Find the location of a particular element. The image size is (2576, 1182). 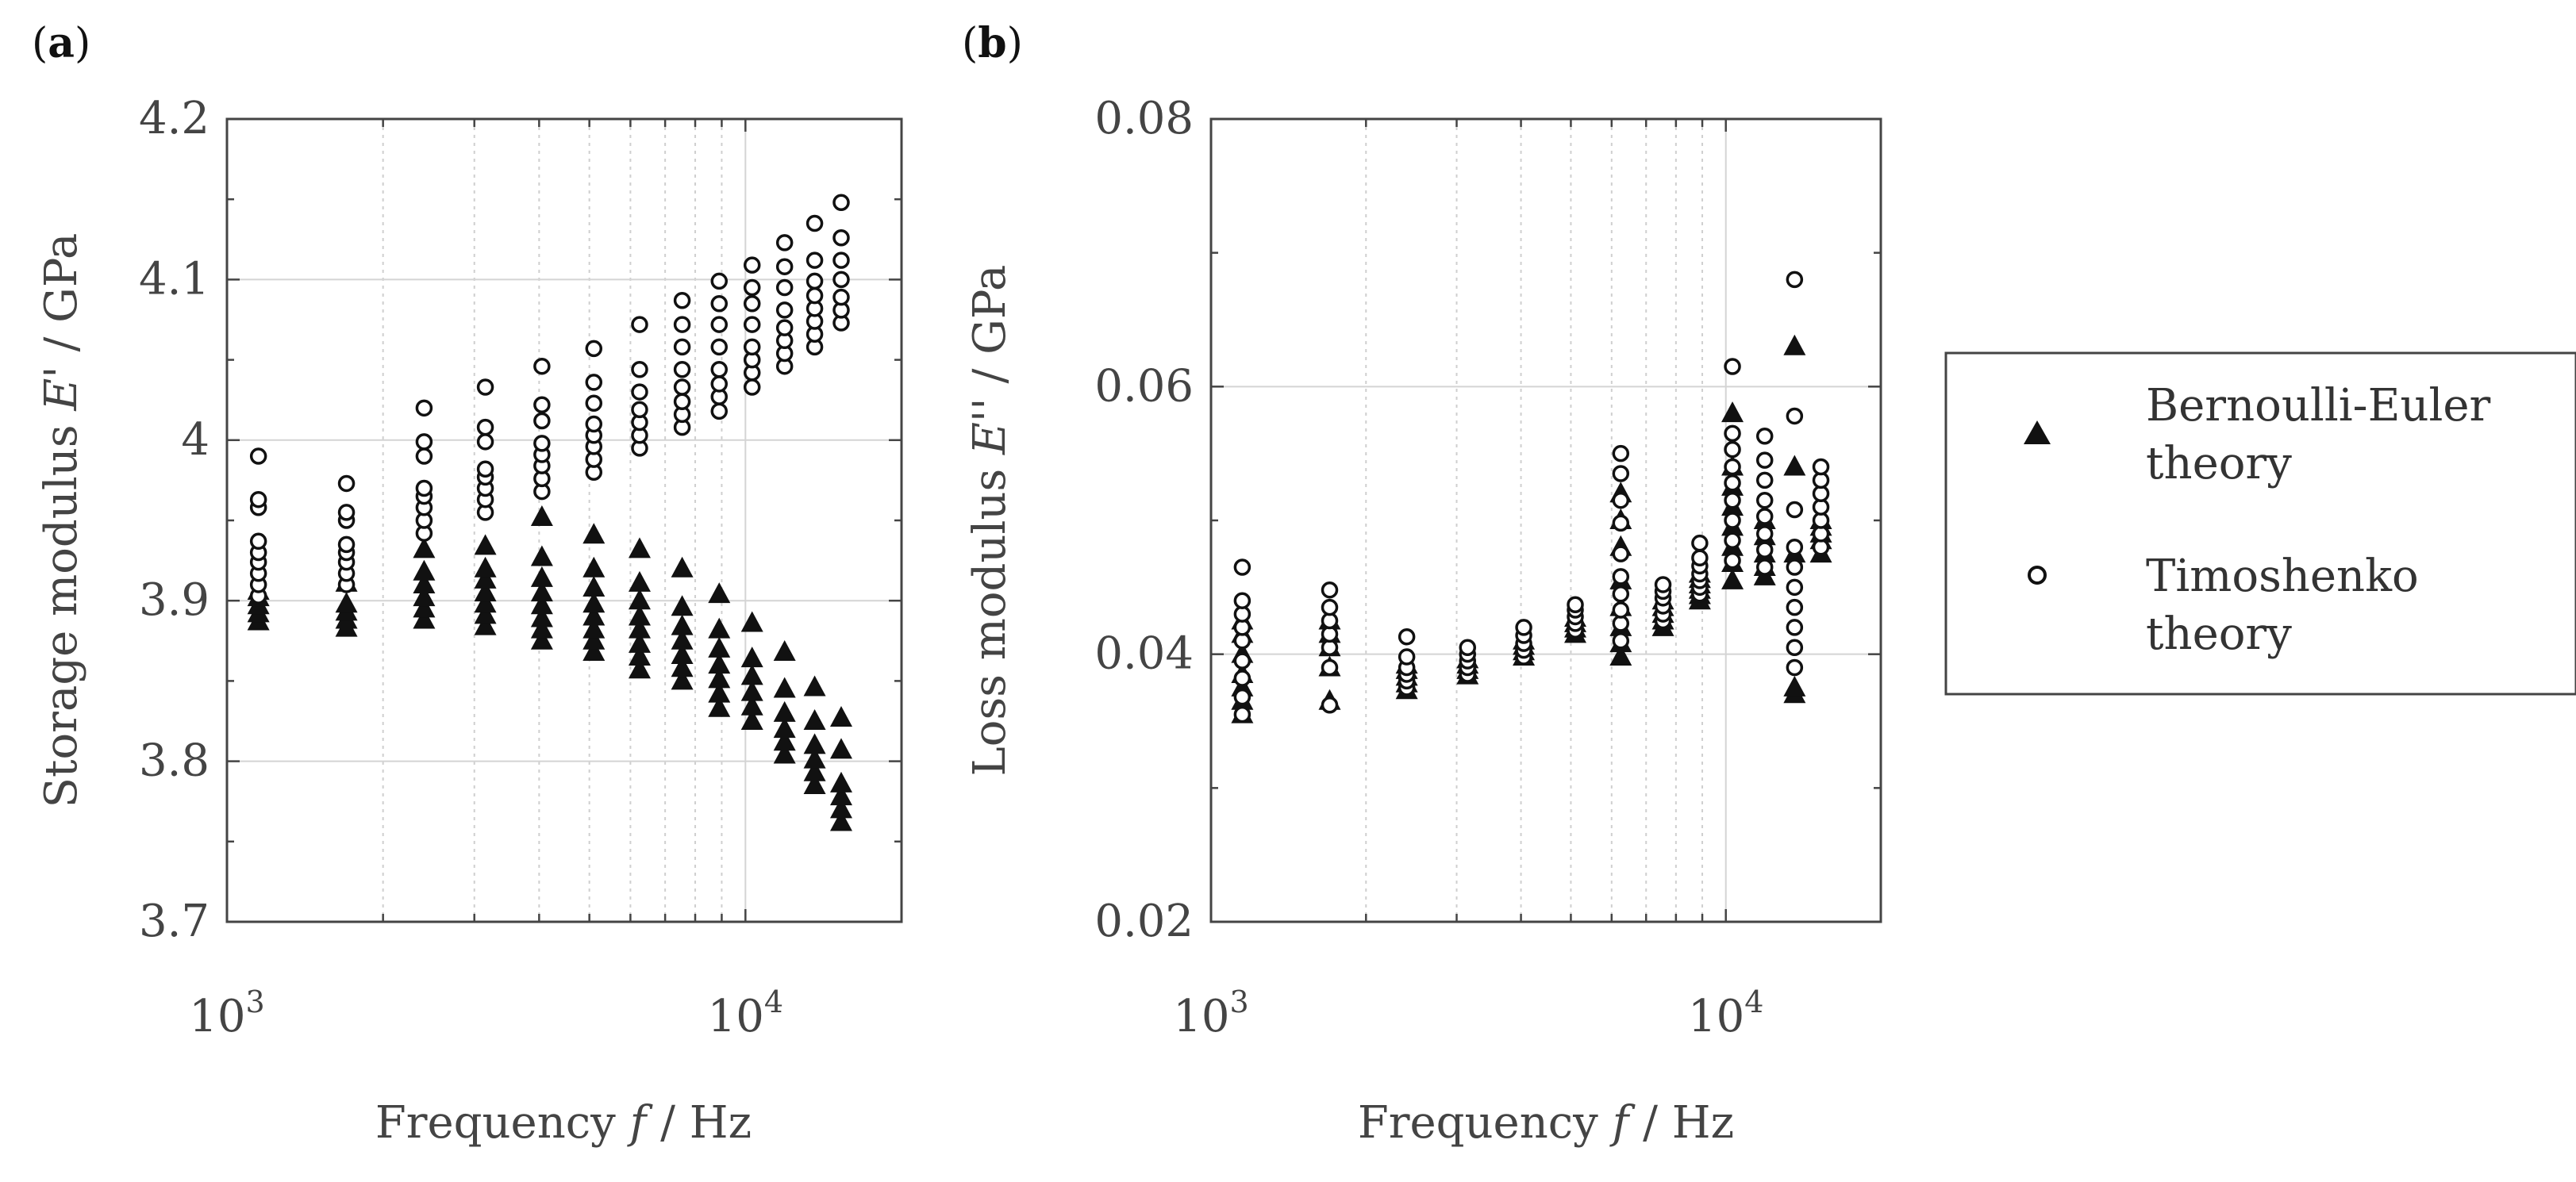

panel-b-marks is located at coordinates (1531, 497).